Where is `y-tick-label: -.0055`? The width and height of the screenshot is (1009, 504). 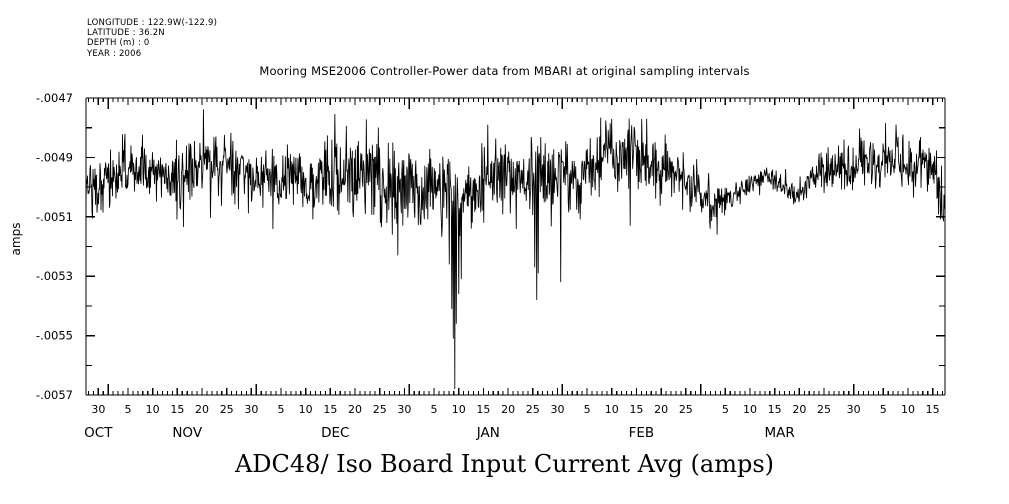
y-tick-label: -.0055 is located at coordinates (54, 336).